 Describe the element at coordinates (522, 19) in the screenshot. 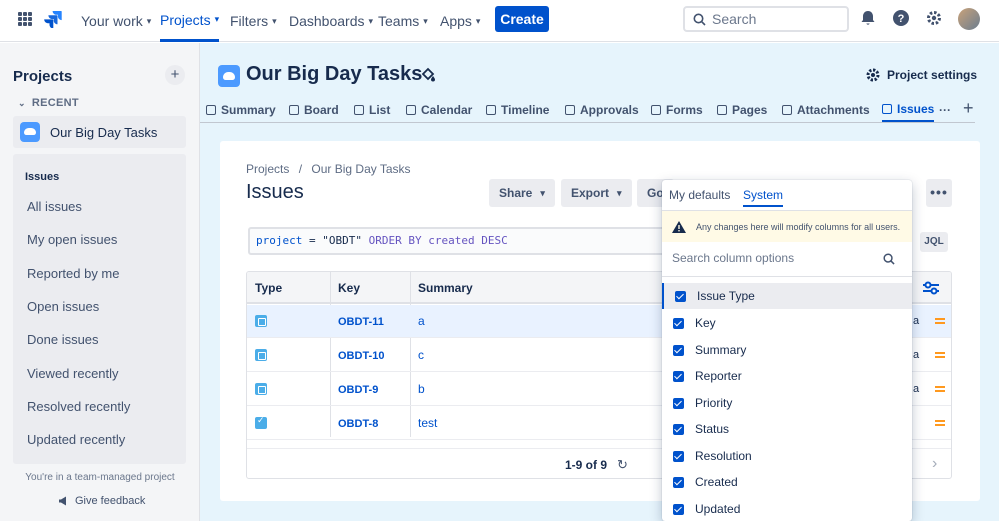

I see `create-button: Create` at that location.